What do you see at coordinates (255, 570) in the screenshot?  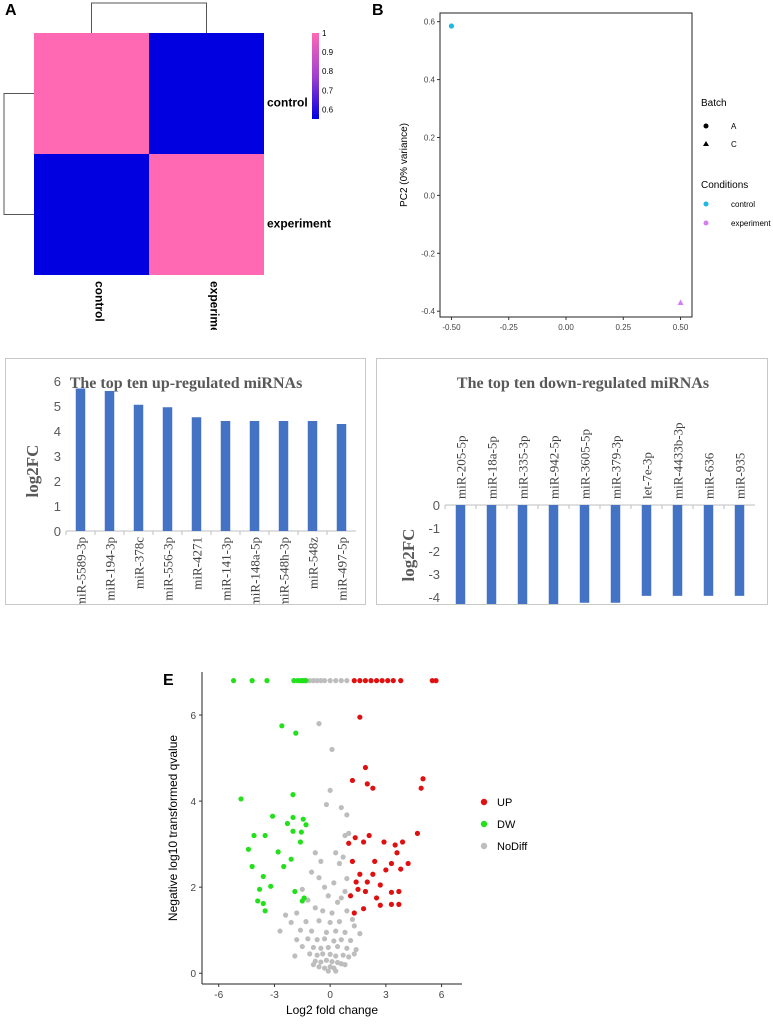 I see `bar-category-label: miR-148a-5p` at bounding box center [255, 570].